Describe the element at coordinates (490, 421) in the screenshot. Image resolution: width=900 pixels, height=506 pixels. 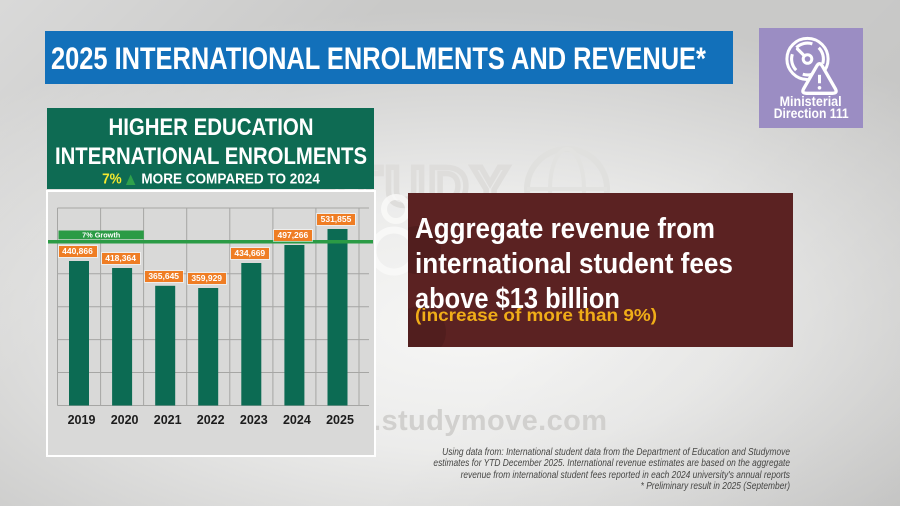
I see `svg-text: .studymove.com` at that location.